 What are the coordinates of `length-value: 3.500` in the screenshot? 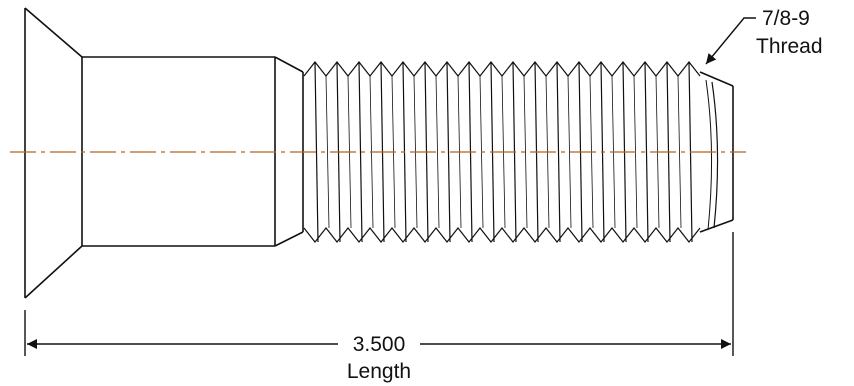 It's located at (379, 344).